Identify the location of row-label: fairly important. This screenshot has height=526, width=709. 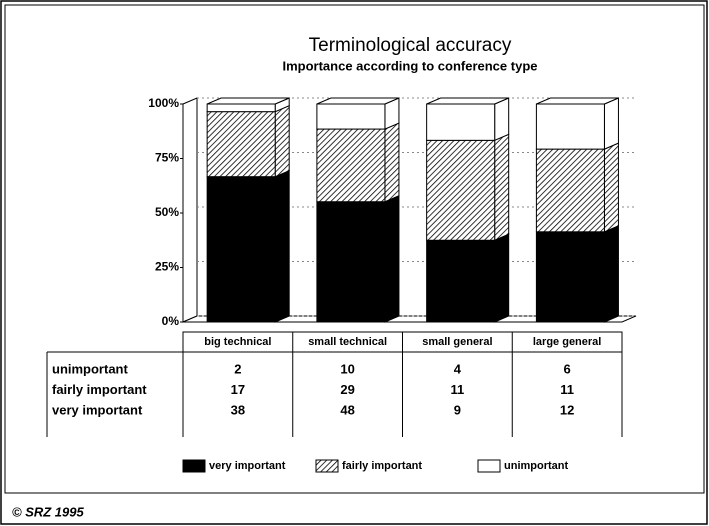
(99, 389).